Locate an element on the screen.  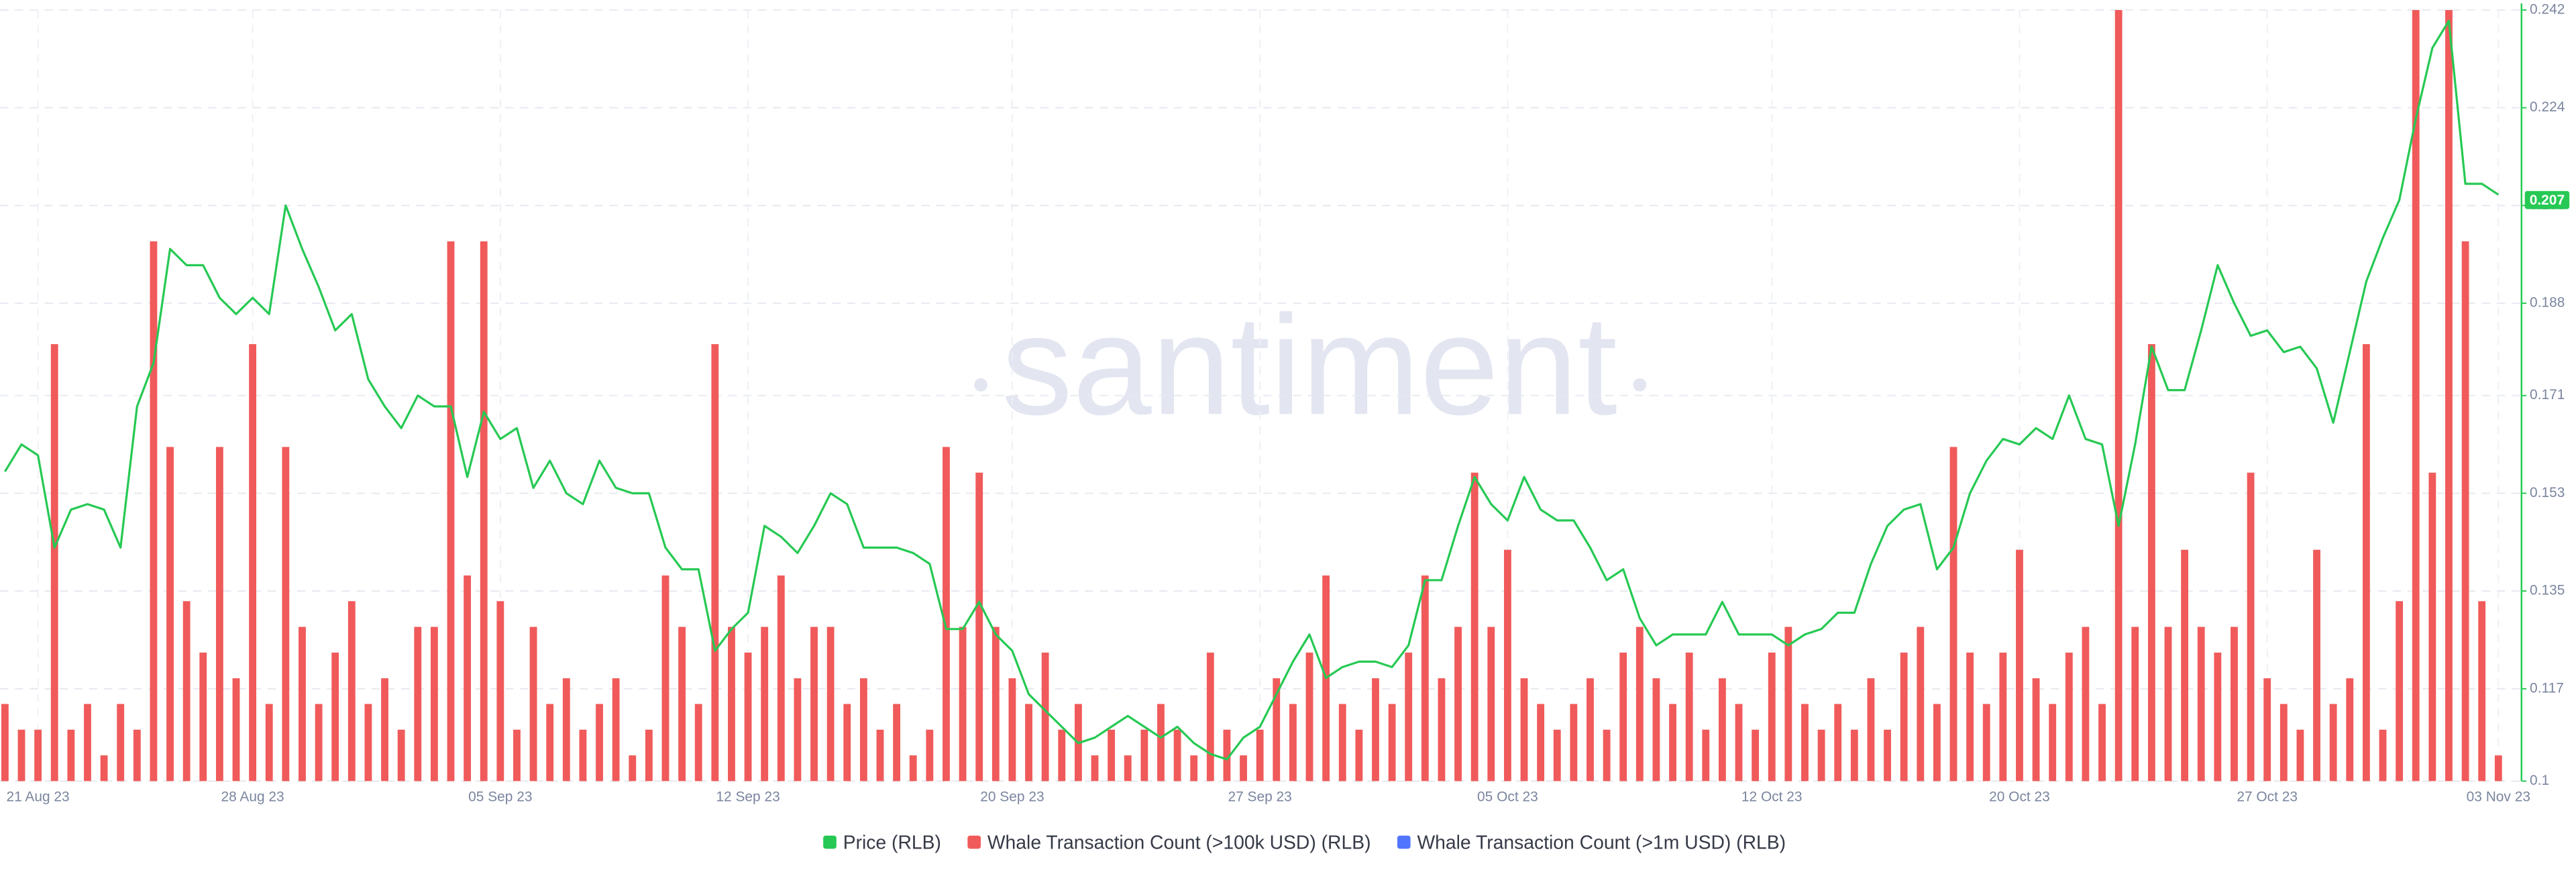
y-tick-label: 0.188 is located at coordinates (2547, 303).